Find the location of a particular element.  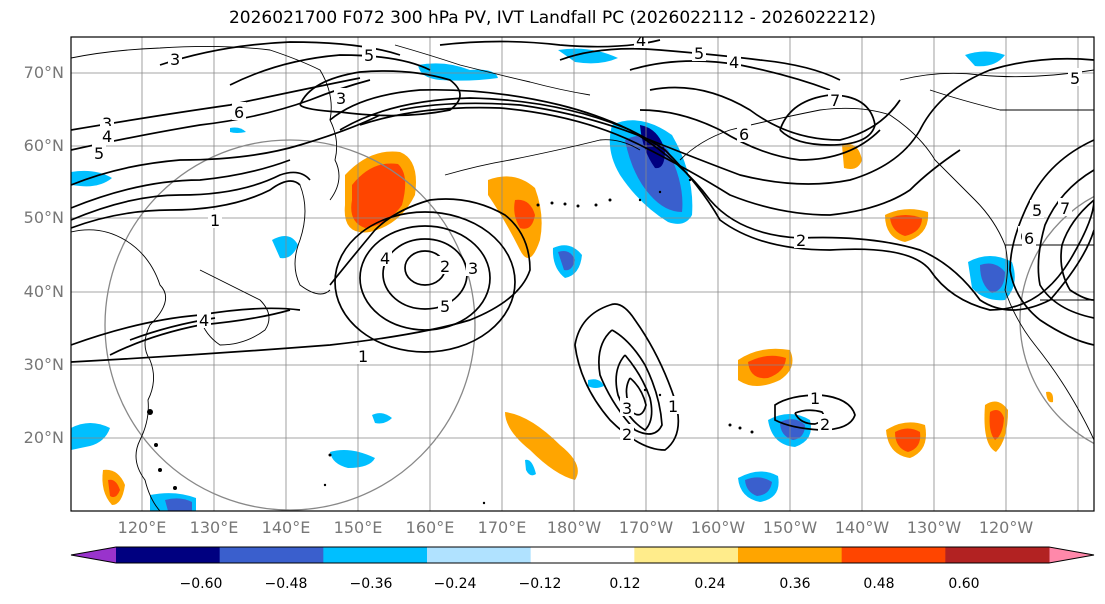

lat-label: 40°N is located at coordinates (43, 291).